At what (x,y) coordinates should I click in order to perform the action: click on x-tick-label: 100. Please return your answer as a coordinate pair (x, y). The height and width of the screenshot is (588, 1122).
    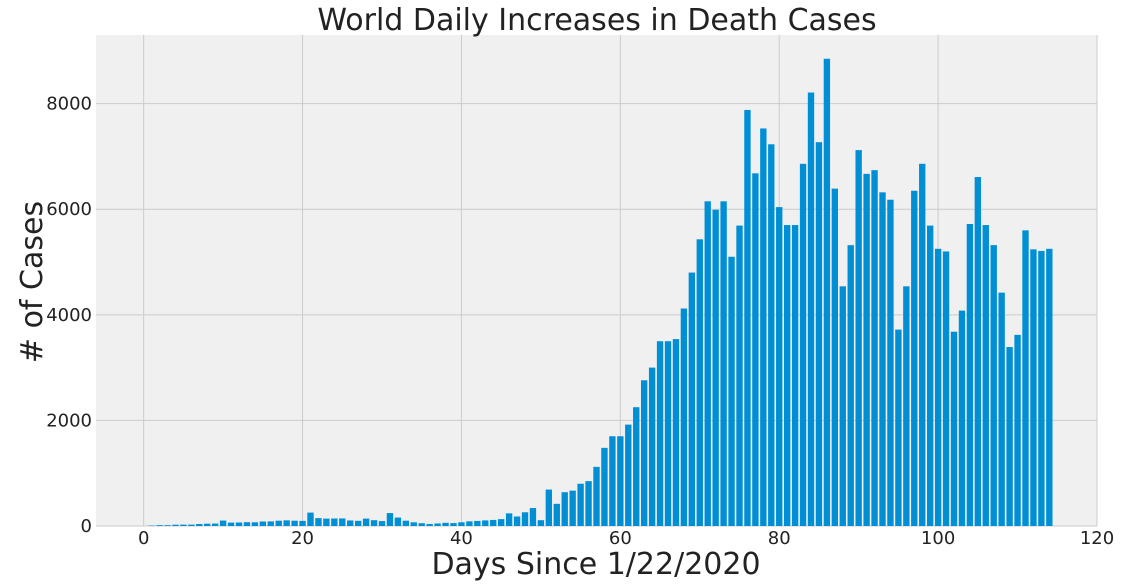
    Looking at the image, I should click on (938, 538).